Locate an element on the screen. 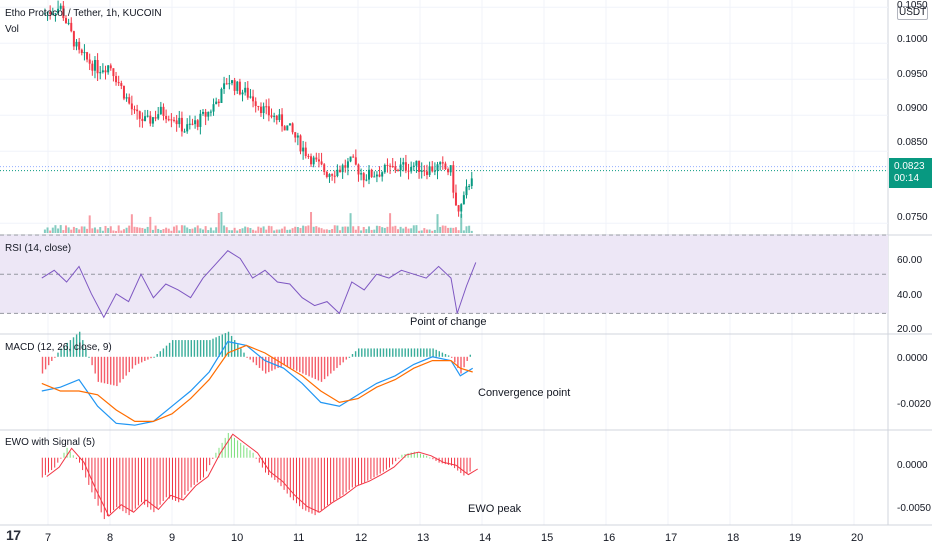 This screenshot has height=550, width=932. bar-countdown: 00:14 is located at coordinates (907, 178).